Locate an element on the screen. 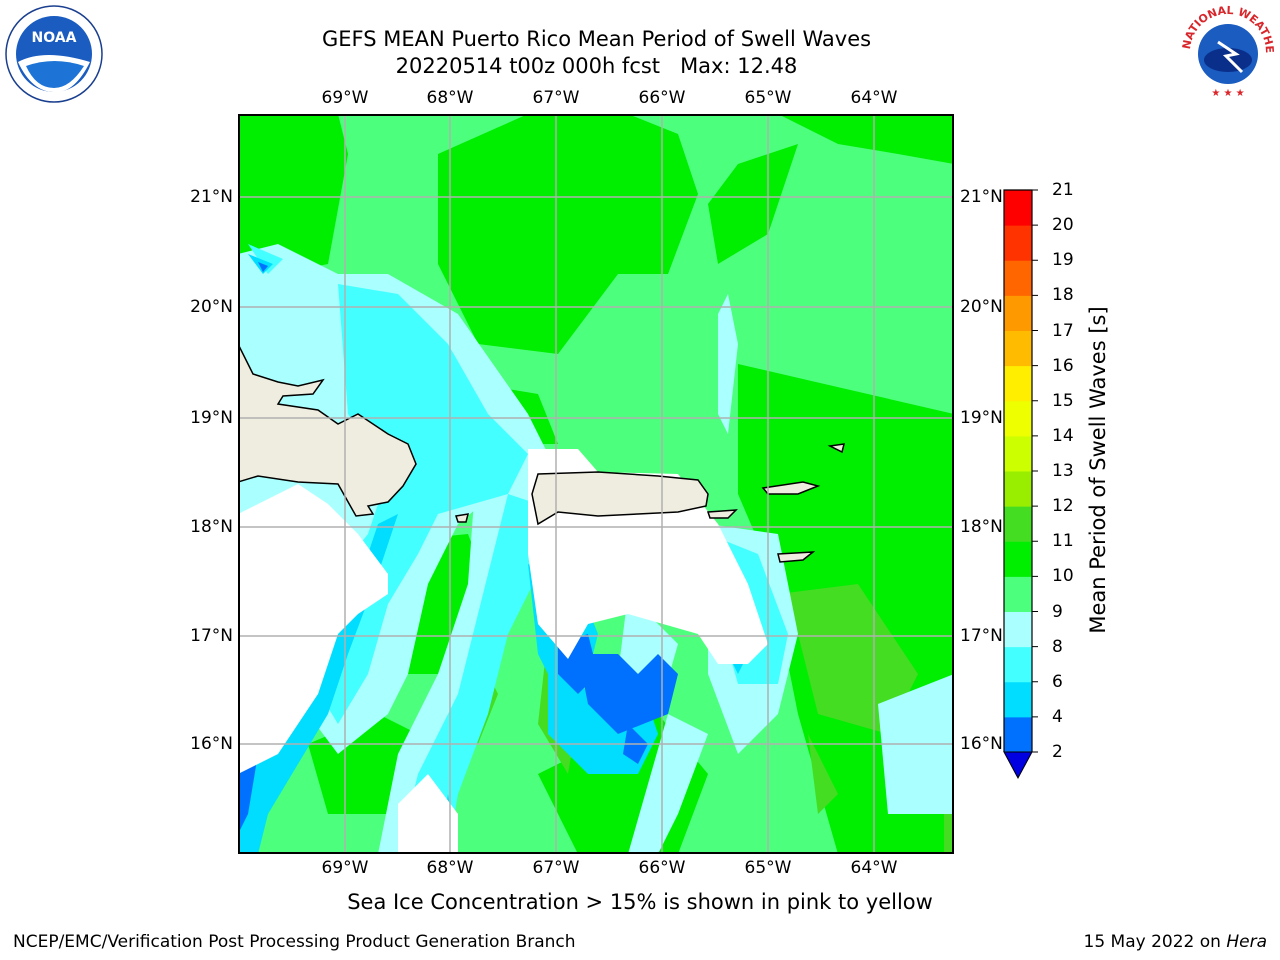  colorbar-tick-label: 21 is located at coordinates (1063, 190).